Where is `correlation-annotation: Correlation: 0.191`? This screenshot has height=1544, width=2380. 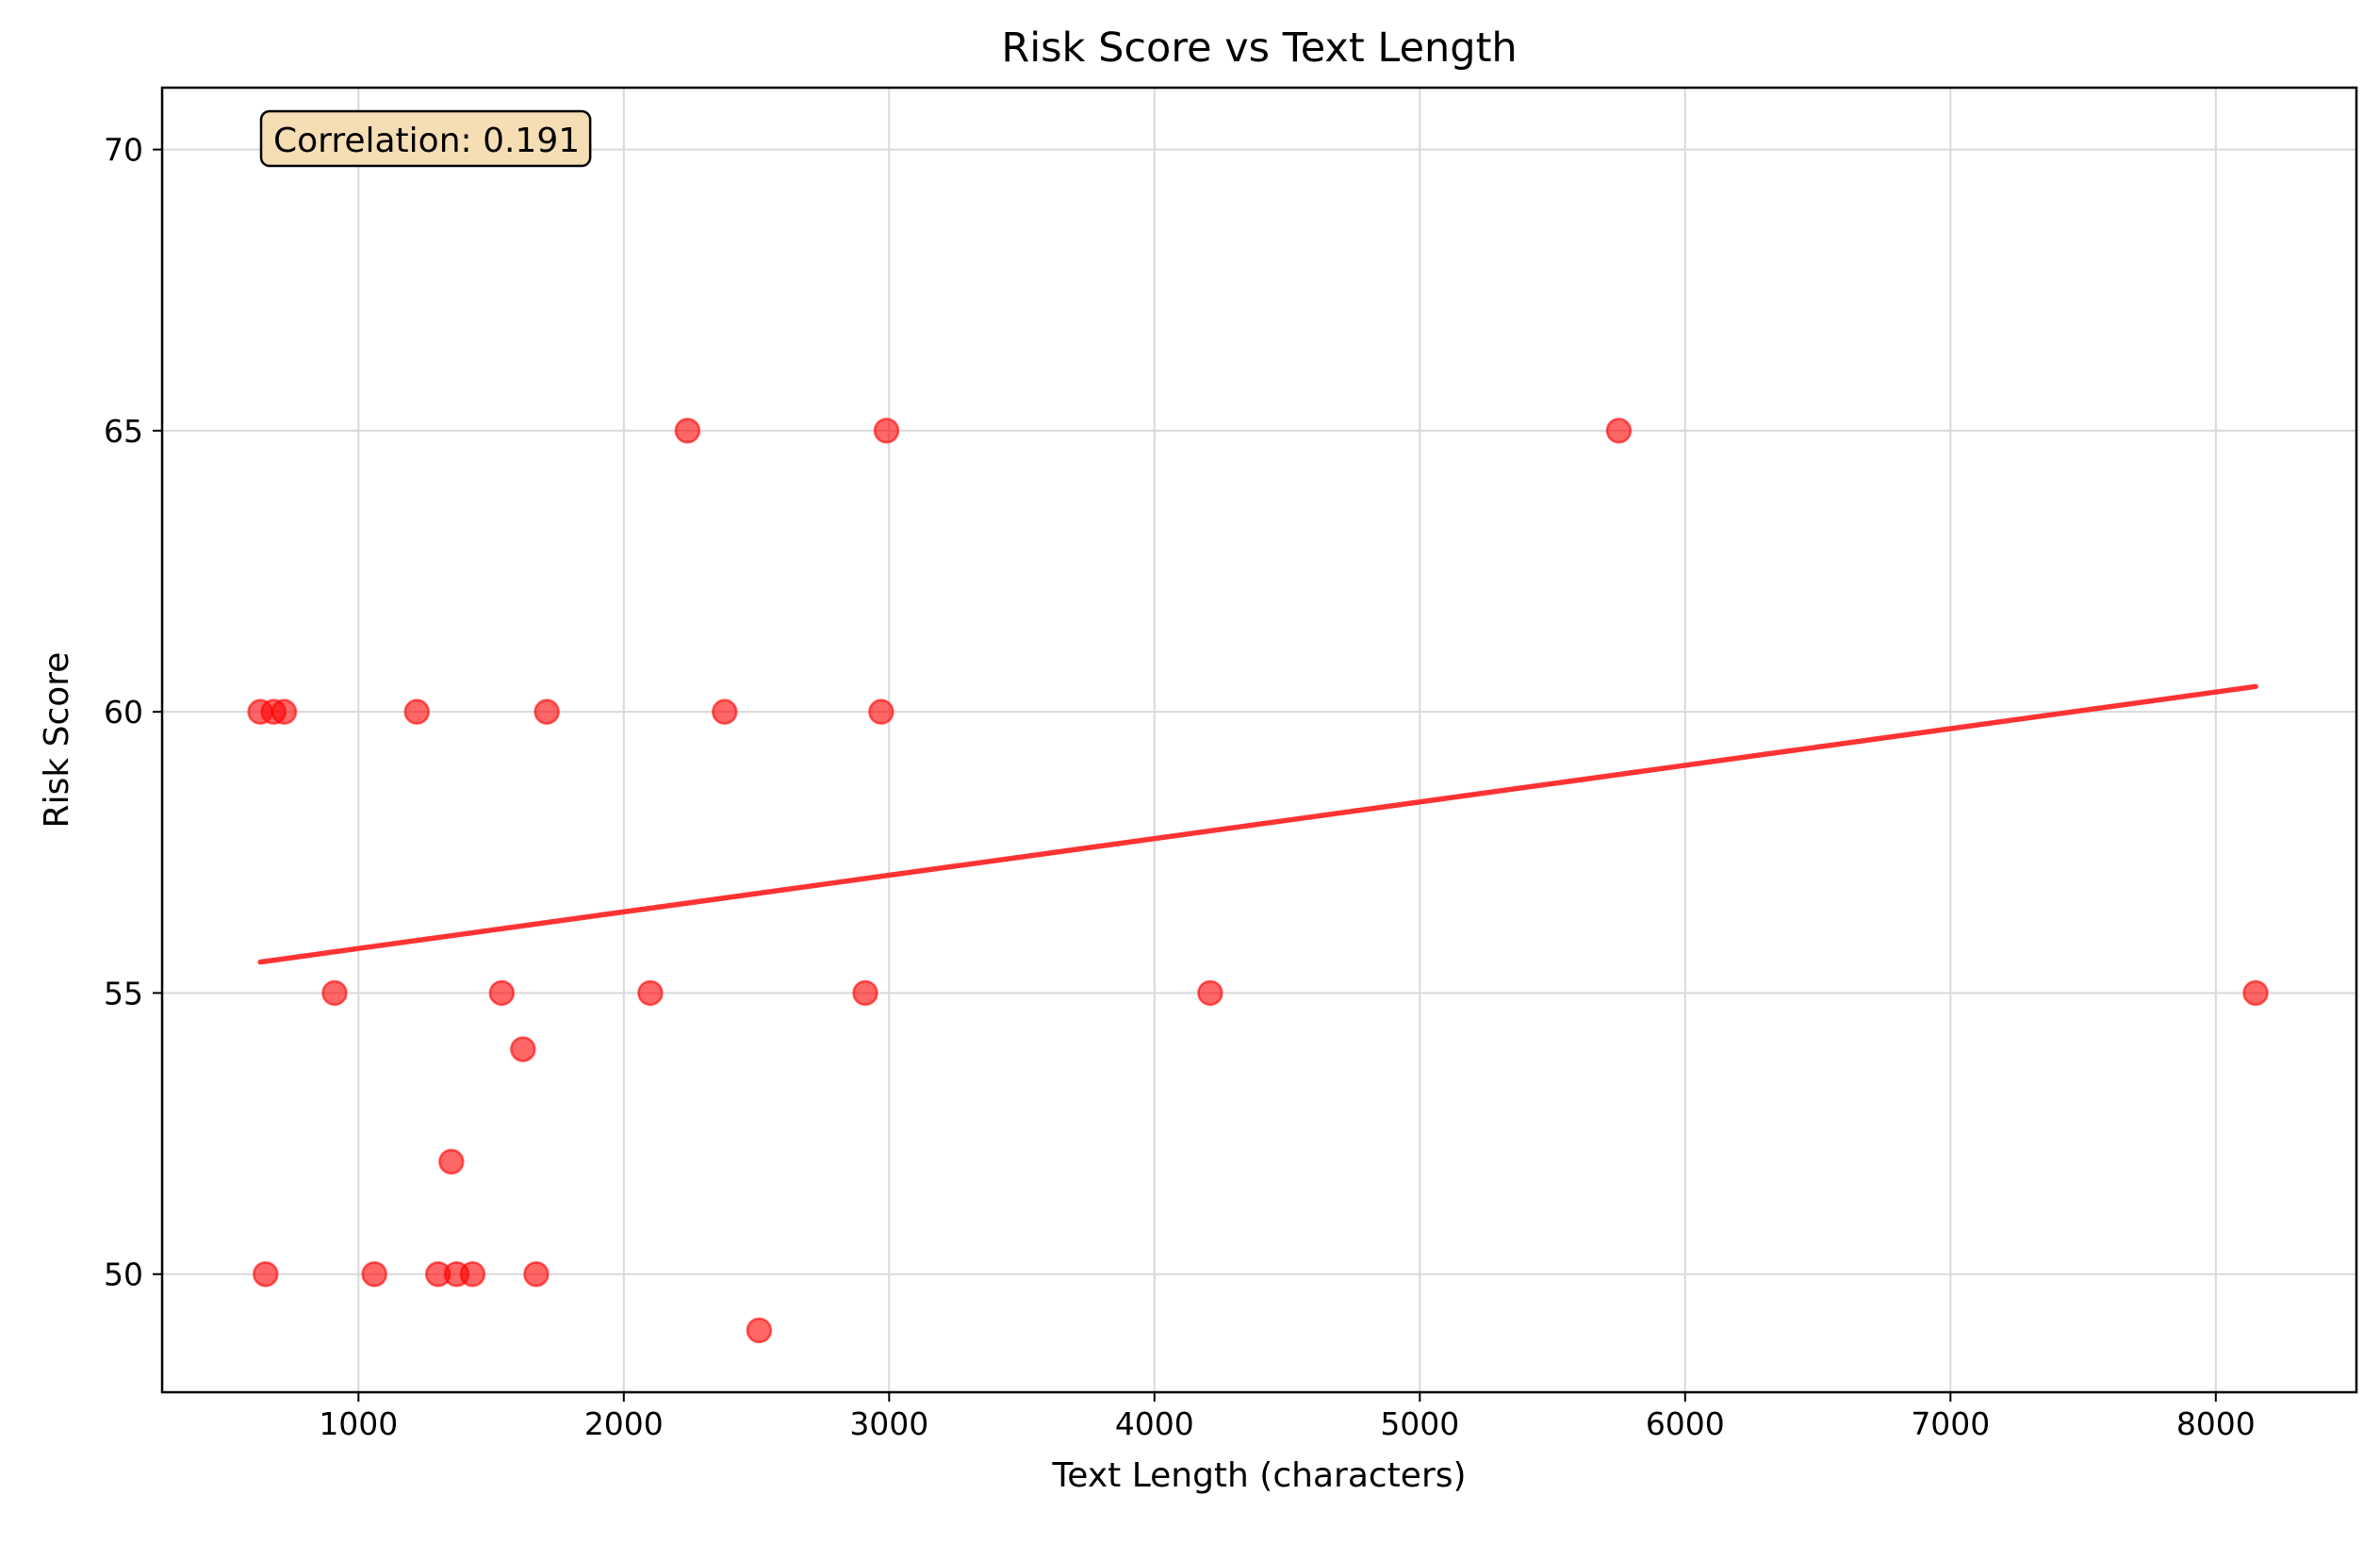 correlation-annotation: Correlation: 0.191 is located at coordinates (425, 138).